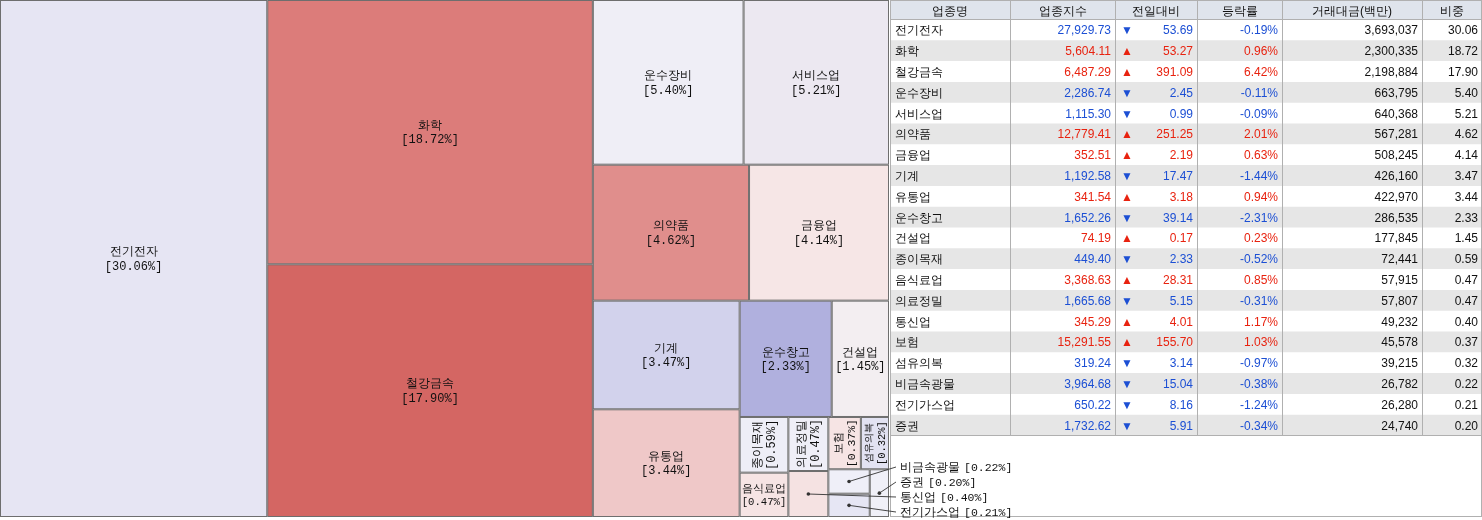 Image resolution: width=1482 pixels, height=520 pixels. Describe the element at coordinates (1088, 425) in the screenshot. I see `data-label: 1,732.62` at that location.